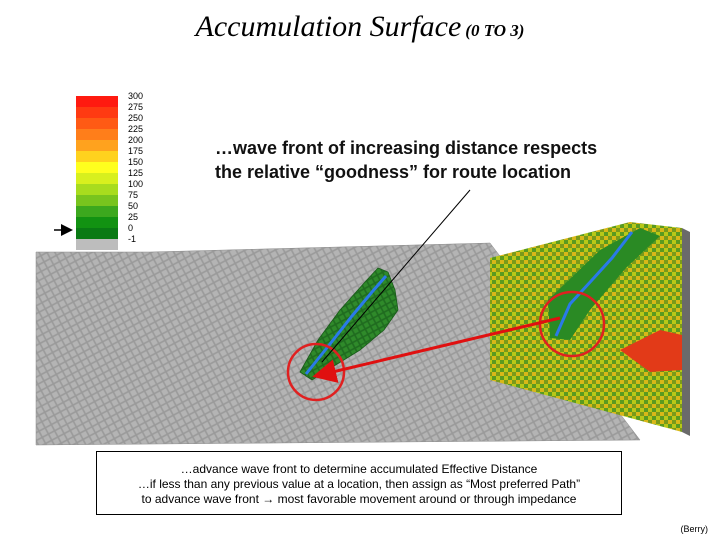  What do you see at coordinates (316, 372) in the screenshot?
I see `start-circle-plane` at bounding box center [316, 372].